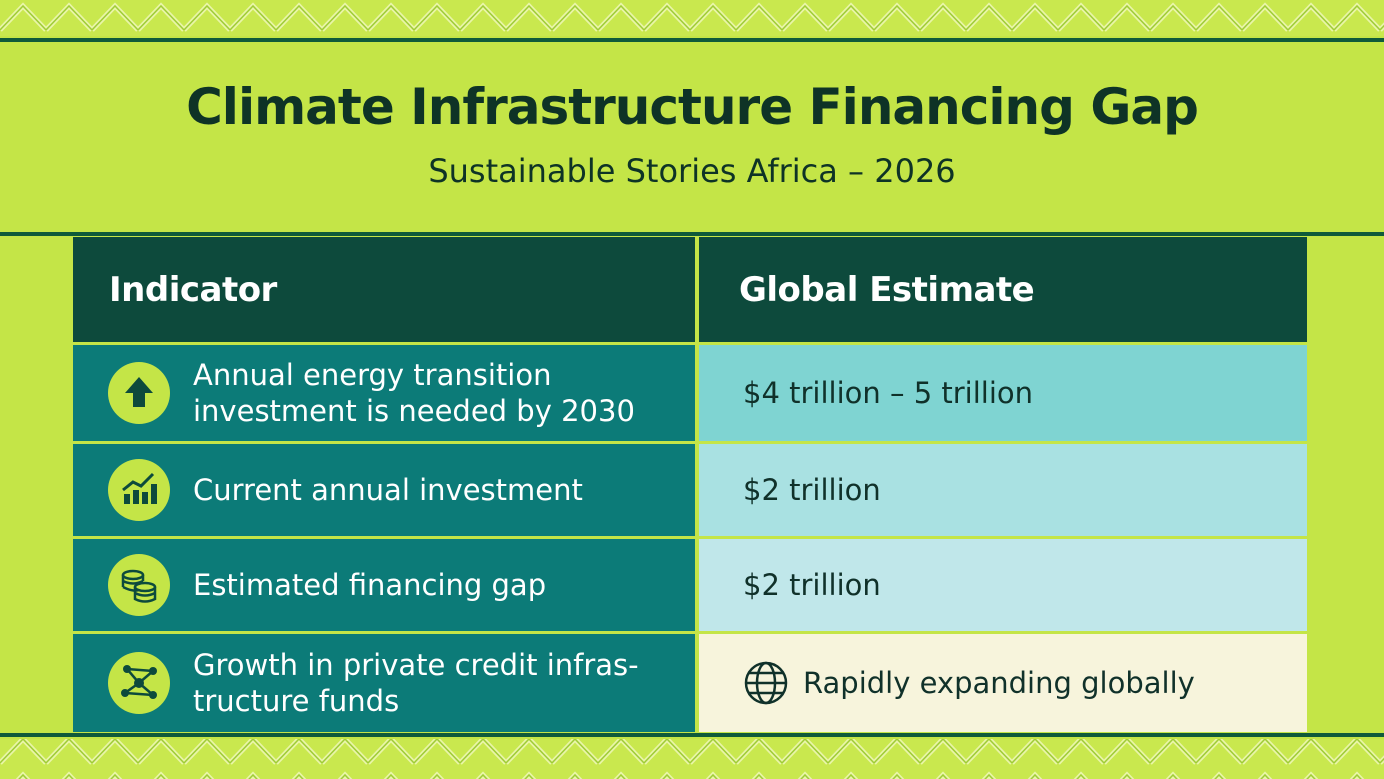 The width and height of the screenshot is (1384, 779). What do you see at coordinates (766, 683) in the screenshot?
I see `icon-globe` at bounding box center [766, 683].